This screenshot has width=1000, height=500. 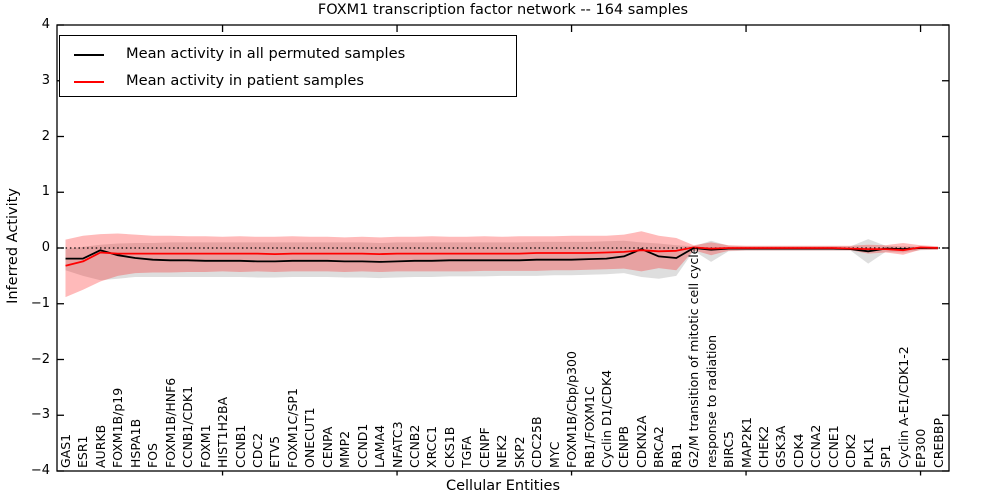 What do you see at coordinates (711, 401) in the screenshot?
I see `x-tick-label: response to radiation` at bounding box center [711, 401].